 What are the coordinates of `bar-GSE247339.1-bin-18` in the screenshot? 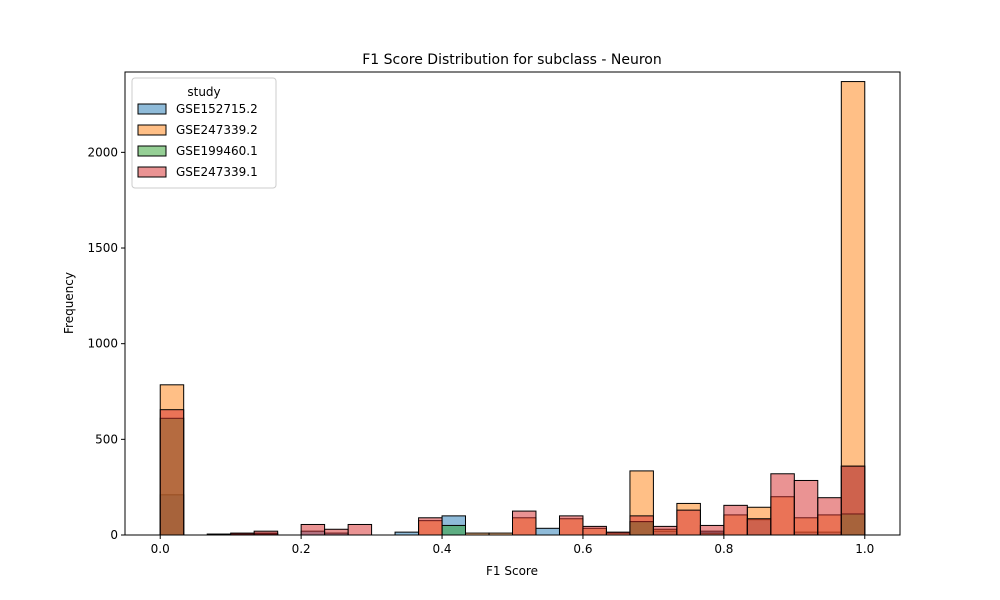 It's located at (594, 530).